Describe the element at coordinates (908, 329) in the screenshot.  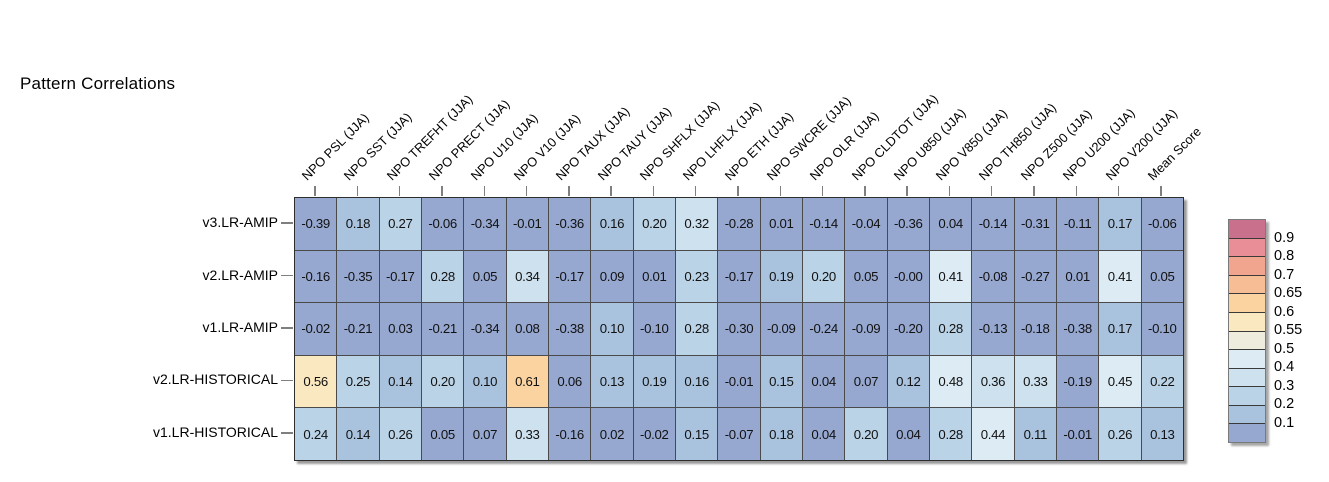
I see `heatmap-cell: -0.20` at that location.